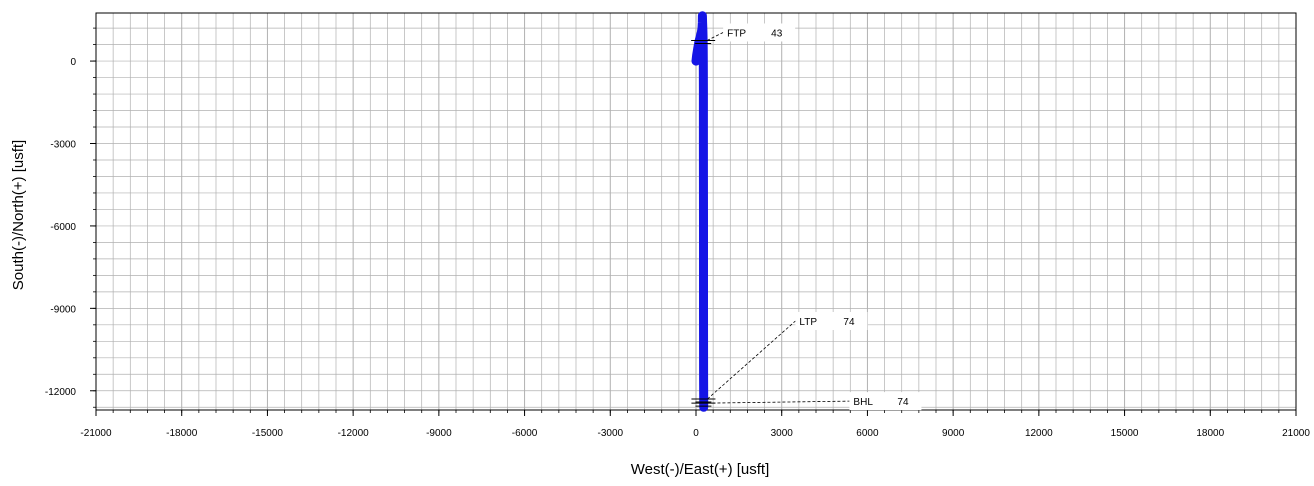 The width and height of the screenshot is (1314, 486). I want to click on marker-name: BHL, so click(863, 402).